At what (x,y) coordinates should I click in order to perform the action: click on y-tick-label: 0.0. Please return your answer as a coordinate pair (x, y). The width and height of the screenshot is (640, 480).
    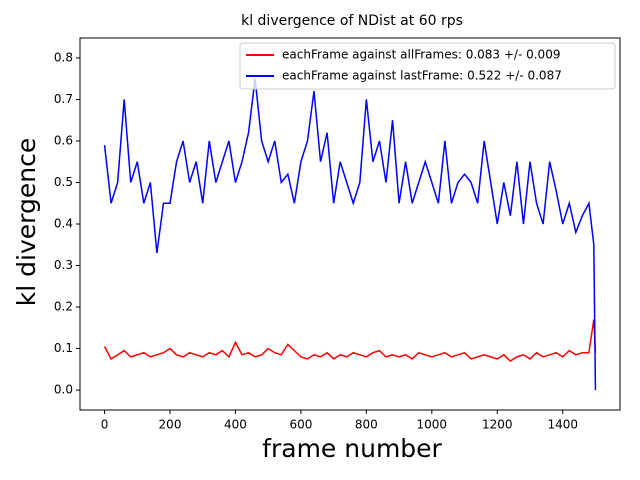
    Looking at the image, I should click on (63, 390).